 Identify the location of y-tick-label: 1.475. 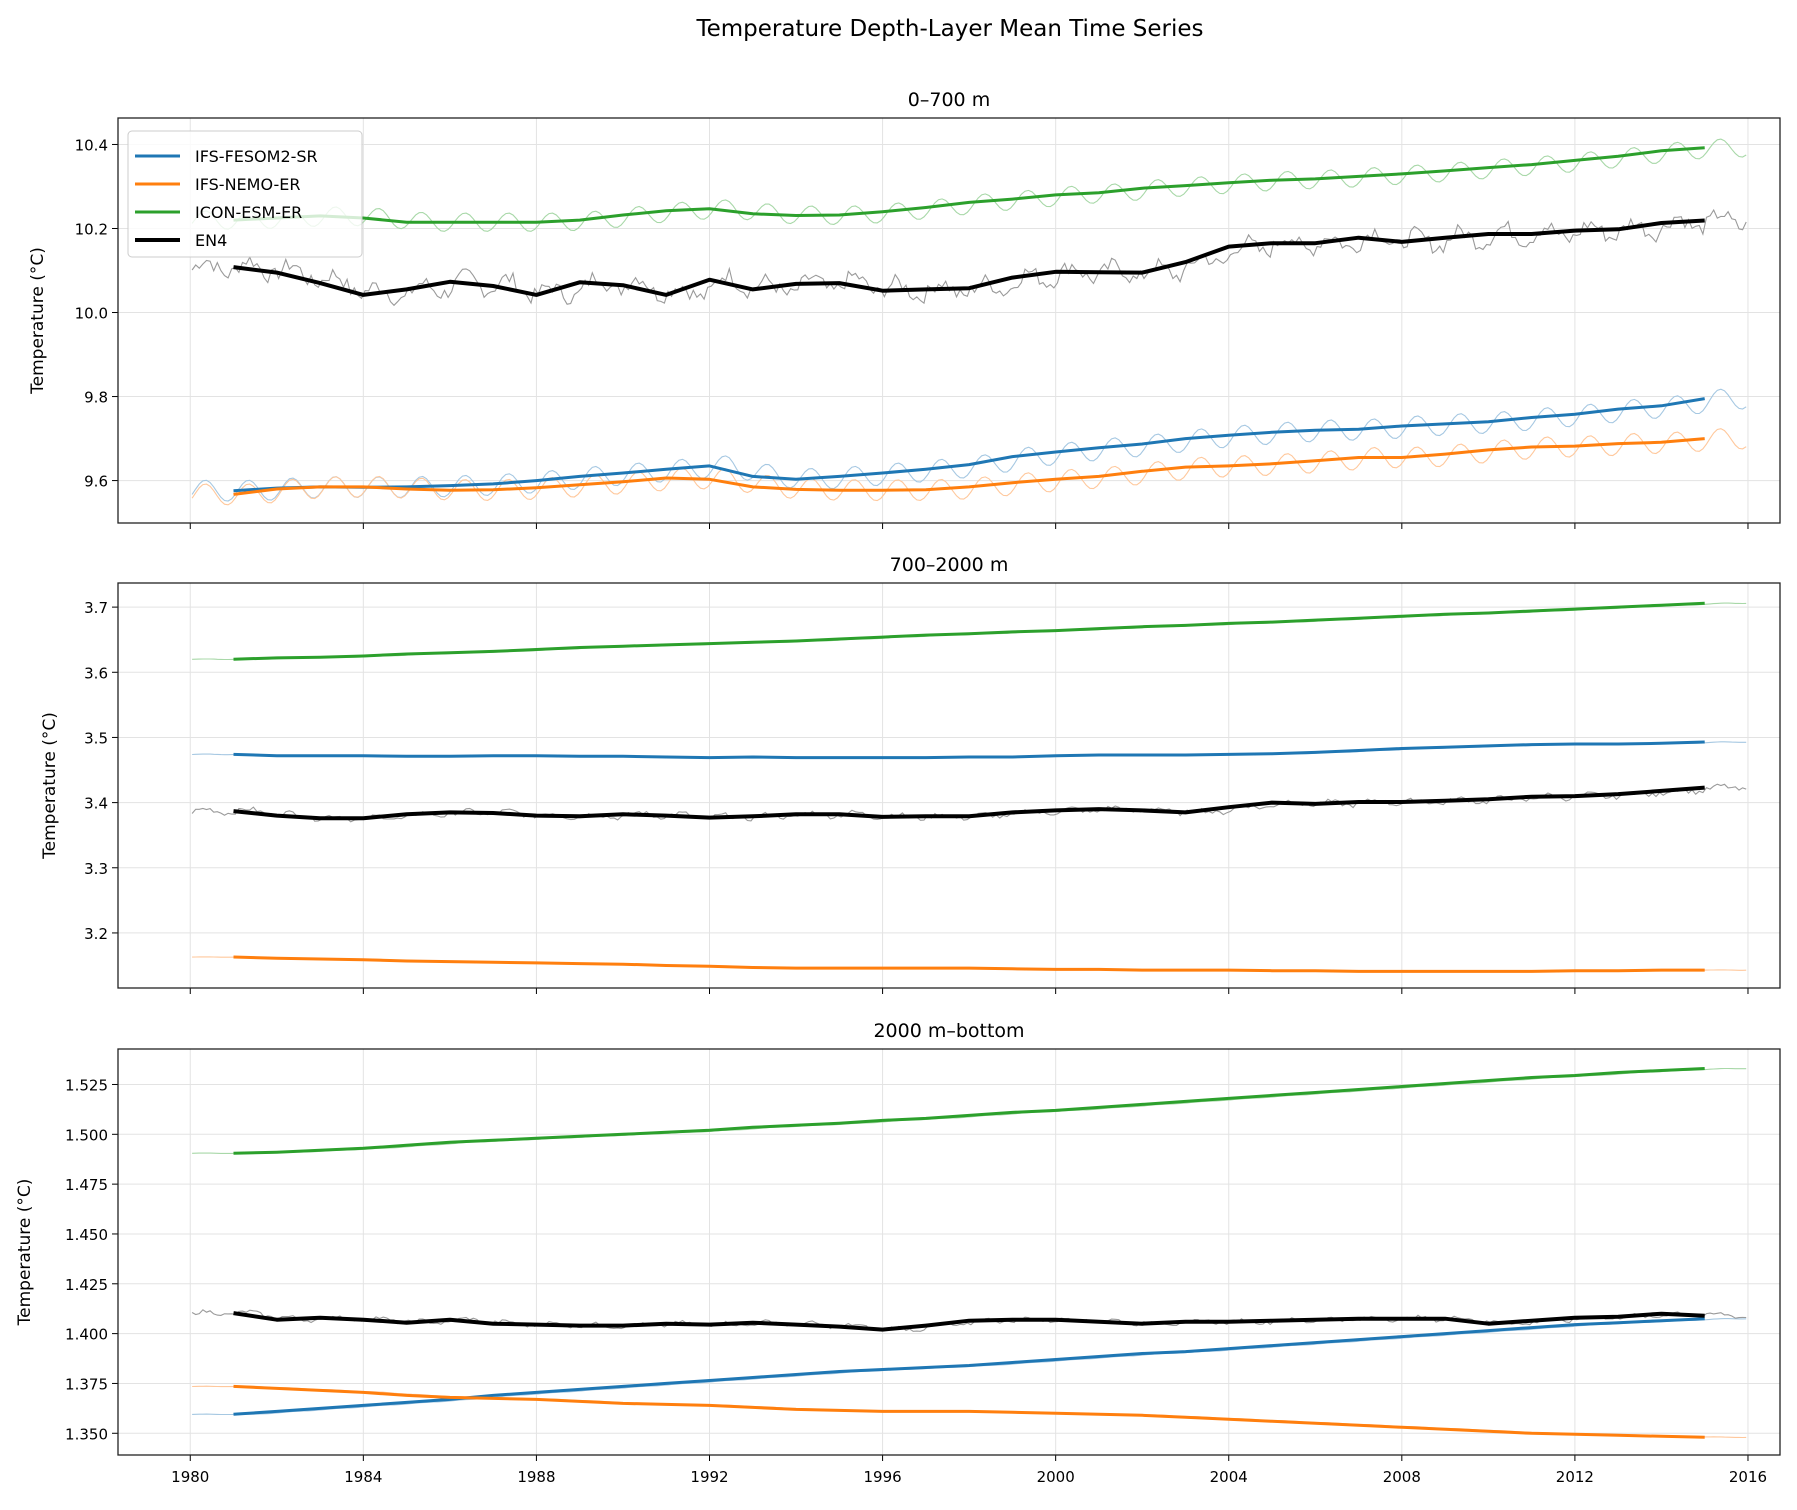
(86, 1185).